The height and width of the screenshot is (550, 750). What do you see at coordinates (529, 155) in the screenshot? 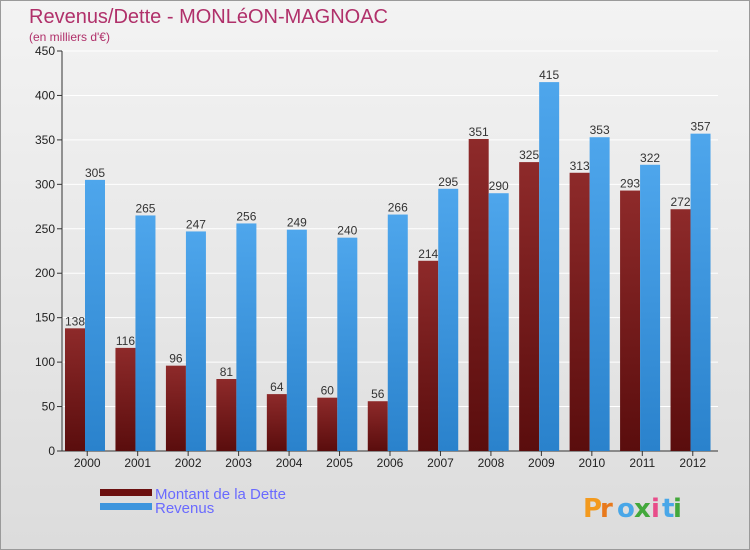
I see `label-dette: 325` at bounding box center [529, 155].